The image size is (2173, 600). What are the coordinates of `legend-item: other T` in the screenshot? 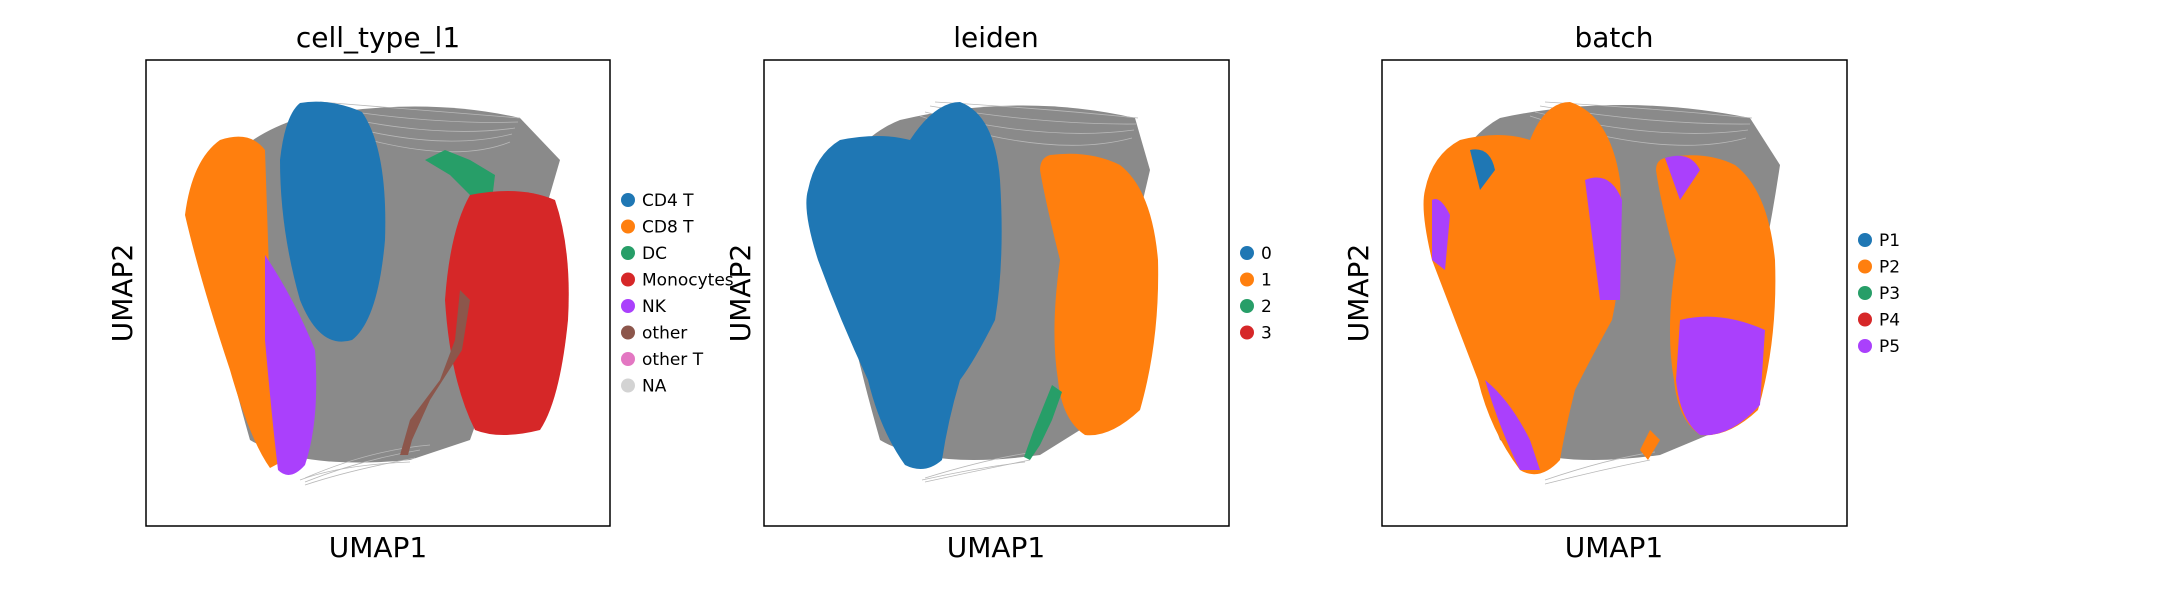 It's located at (662, 360).